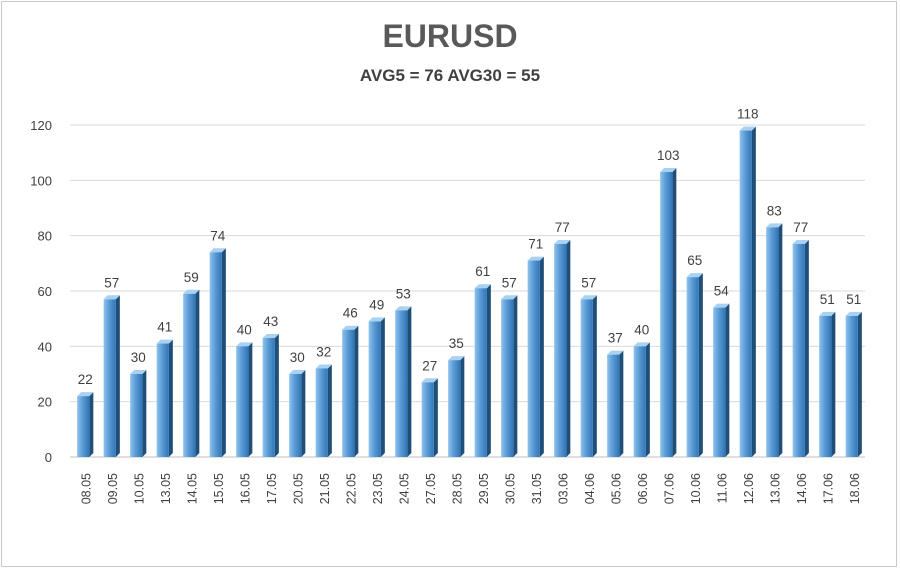 The image size is (900, 570). I want to click on x-tick-label: 04.06, so click(590, 488).